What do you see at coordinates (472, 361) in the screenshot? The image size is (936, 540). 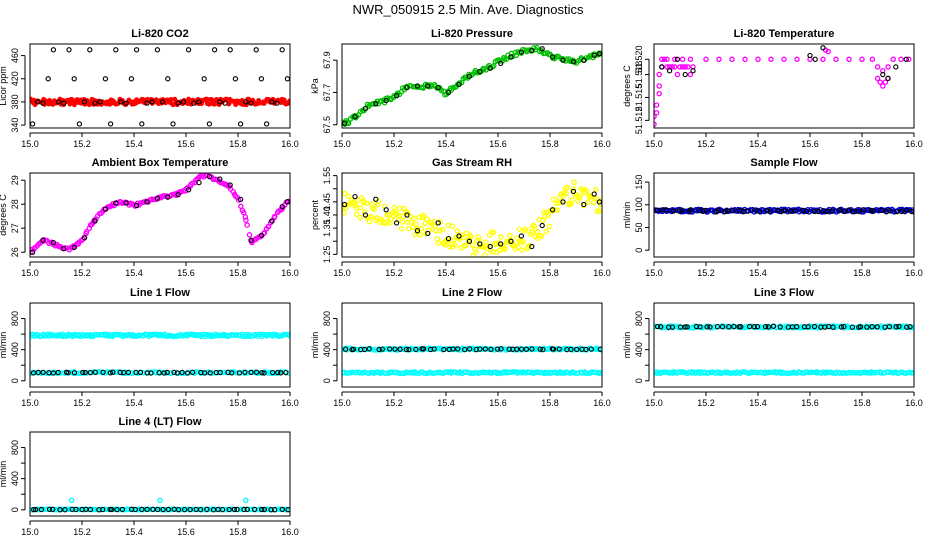 I see `data-points` at bounding box center [472, 361].